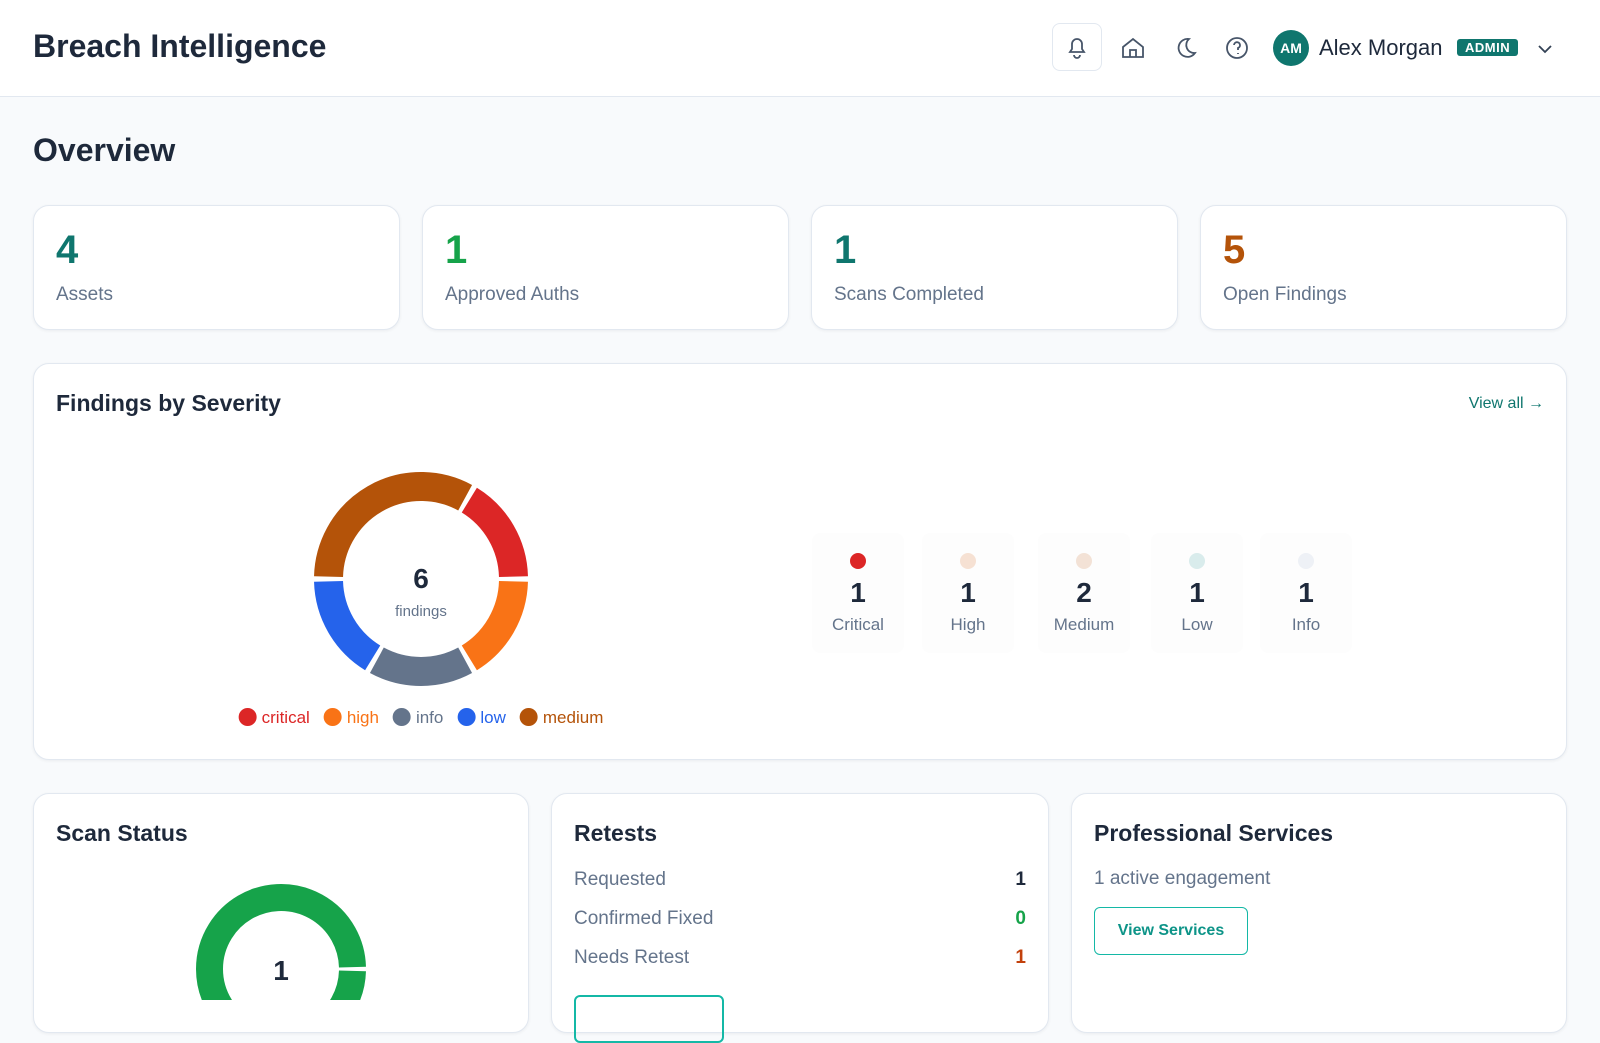  What do you see at coordinates (616, 833) in the screenshot?
I see `panel-title: Retests` at bounding box center [616, 833].